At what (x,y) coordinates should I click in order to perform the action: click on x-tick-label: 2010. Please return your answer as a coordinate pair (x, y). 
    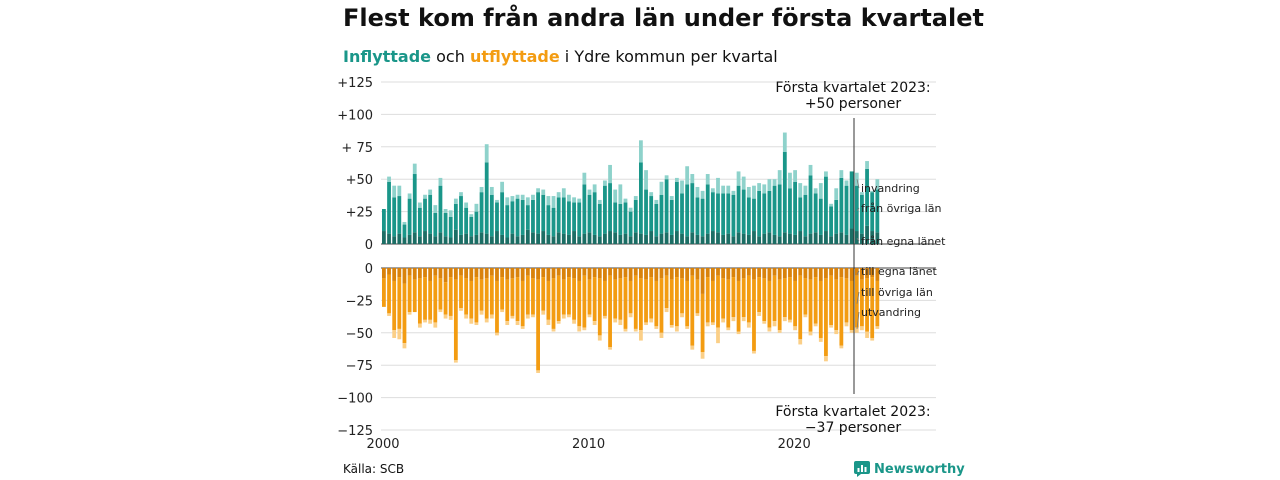
    Looking at the image, I should click on (588, 444).